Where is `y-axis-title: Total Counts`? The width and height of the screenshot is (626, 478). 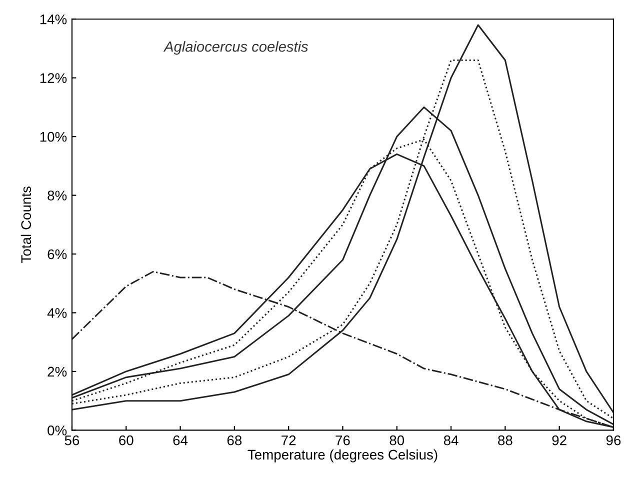
y-axis-title: Total Counts is located at coordinates (26, 224).